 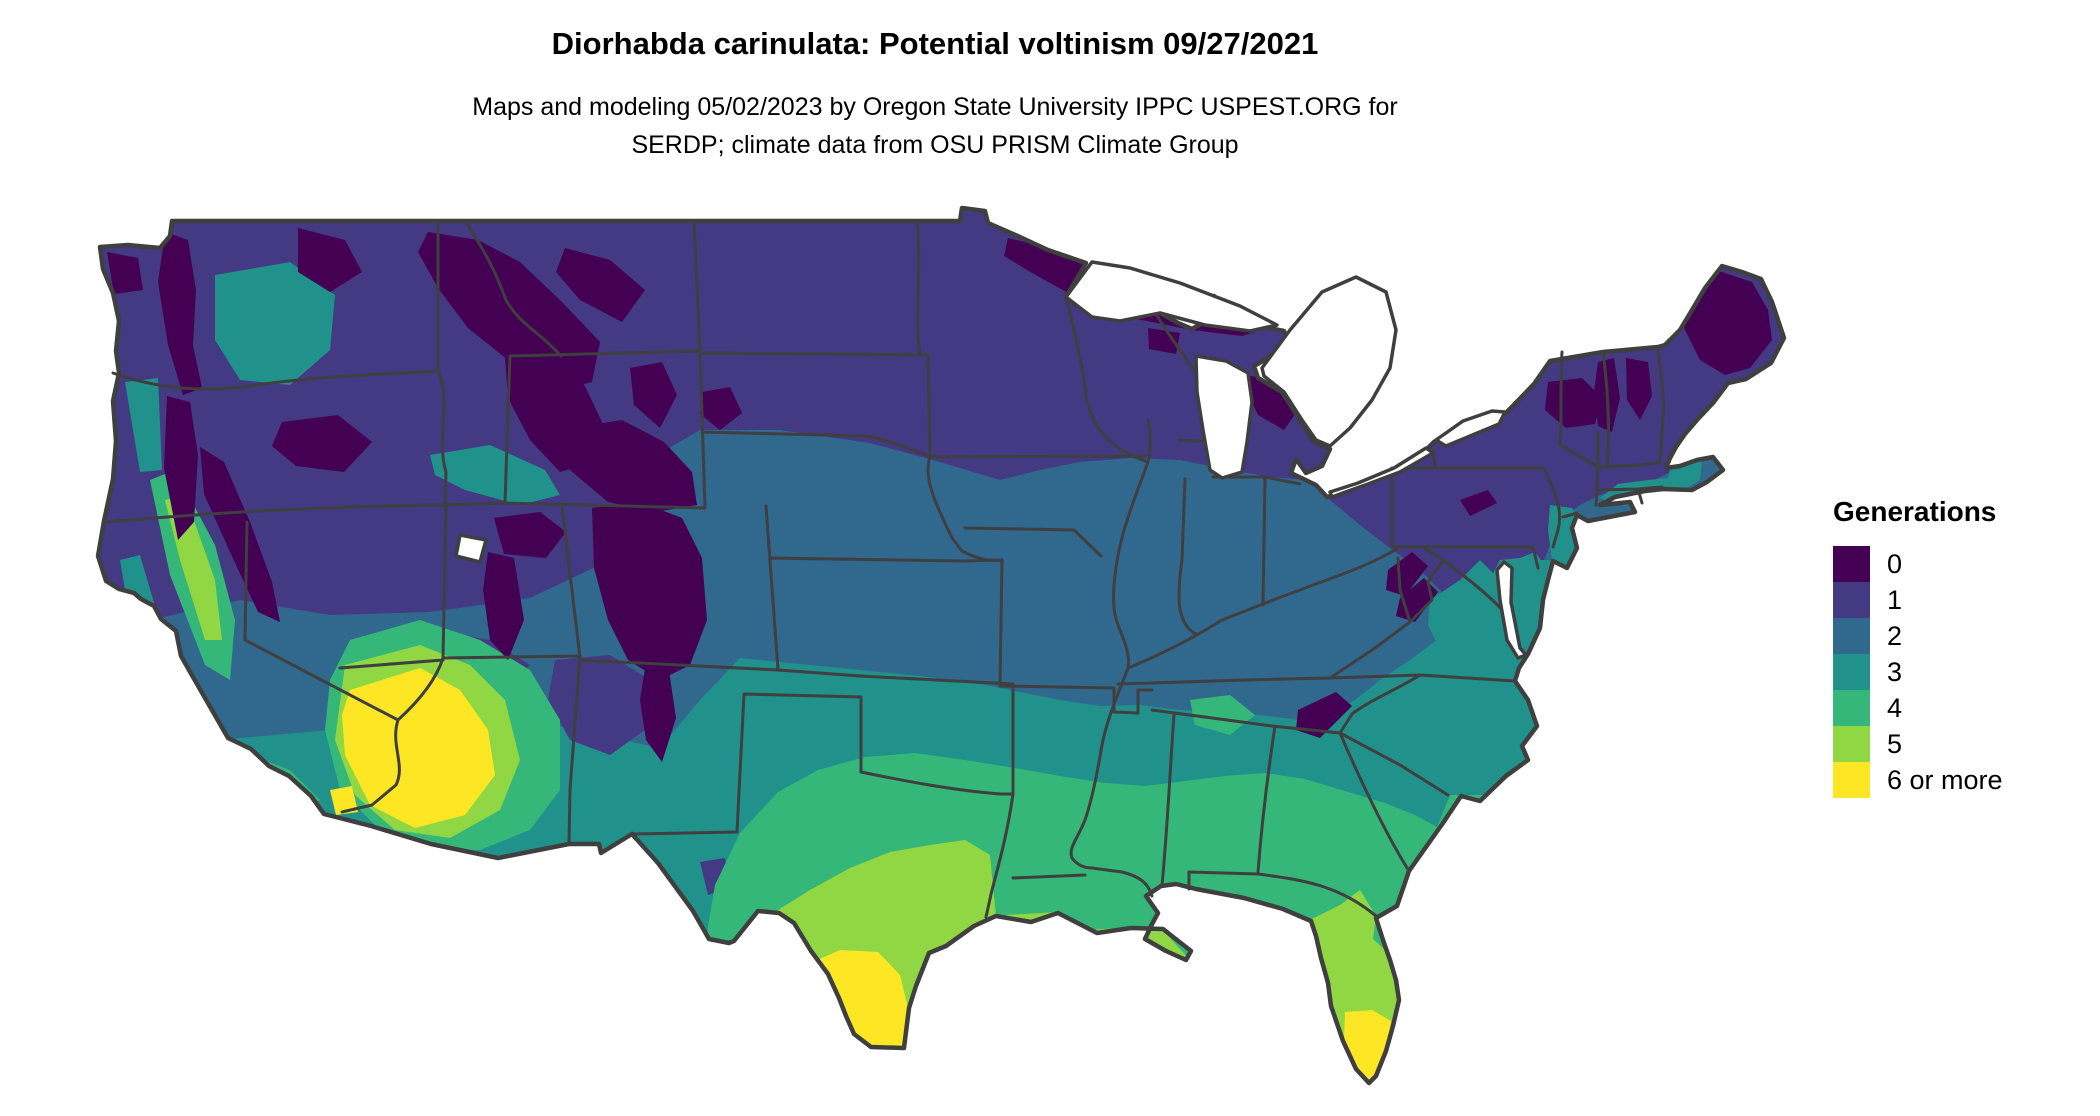 I want to click on patch-olympics, so click(x=125, y=273).